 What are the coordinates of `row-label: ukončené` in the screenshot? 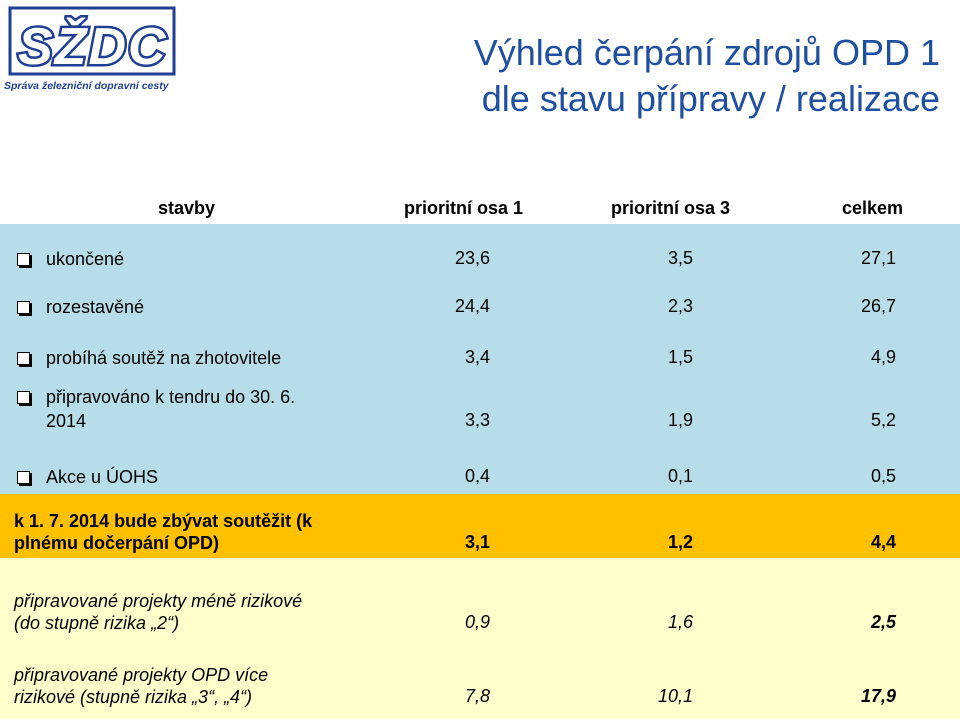 It's located at (85, 259).